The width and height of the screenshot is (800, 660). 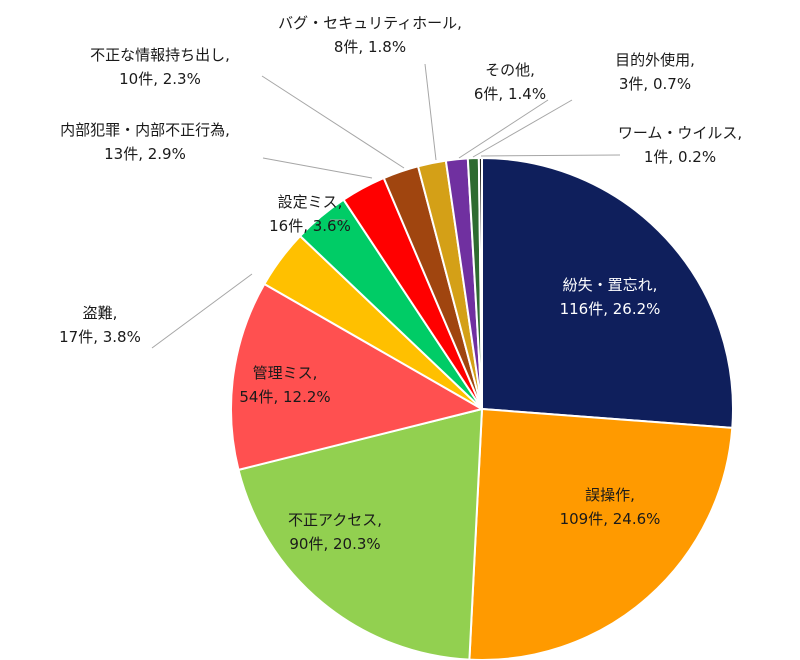 What do you see at coordinates (145, 142) in the screenshot?
I see `data-label-7: 内部犯罪・内部不正行為, 13件, 2.9%` at bounding box center [145, 142].